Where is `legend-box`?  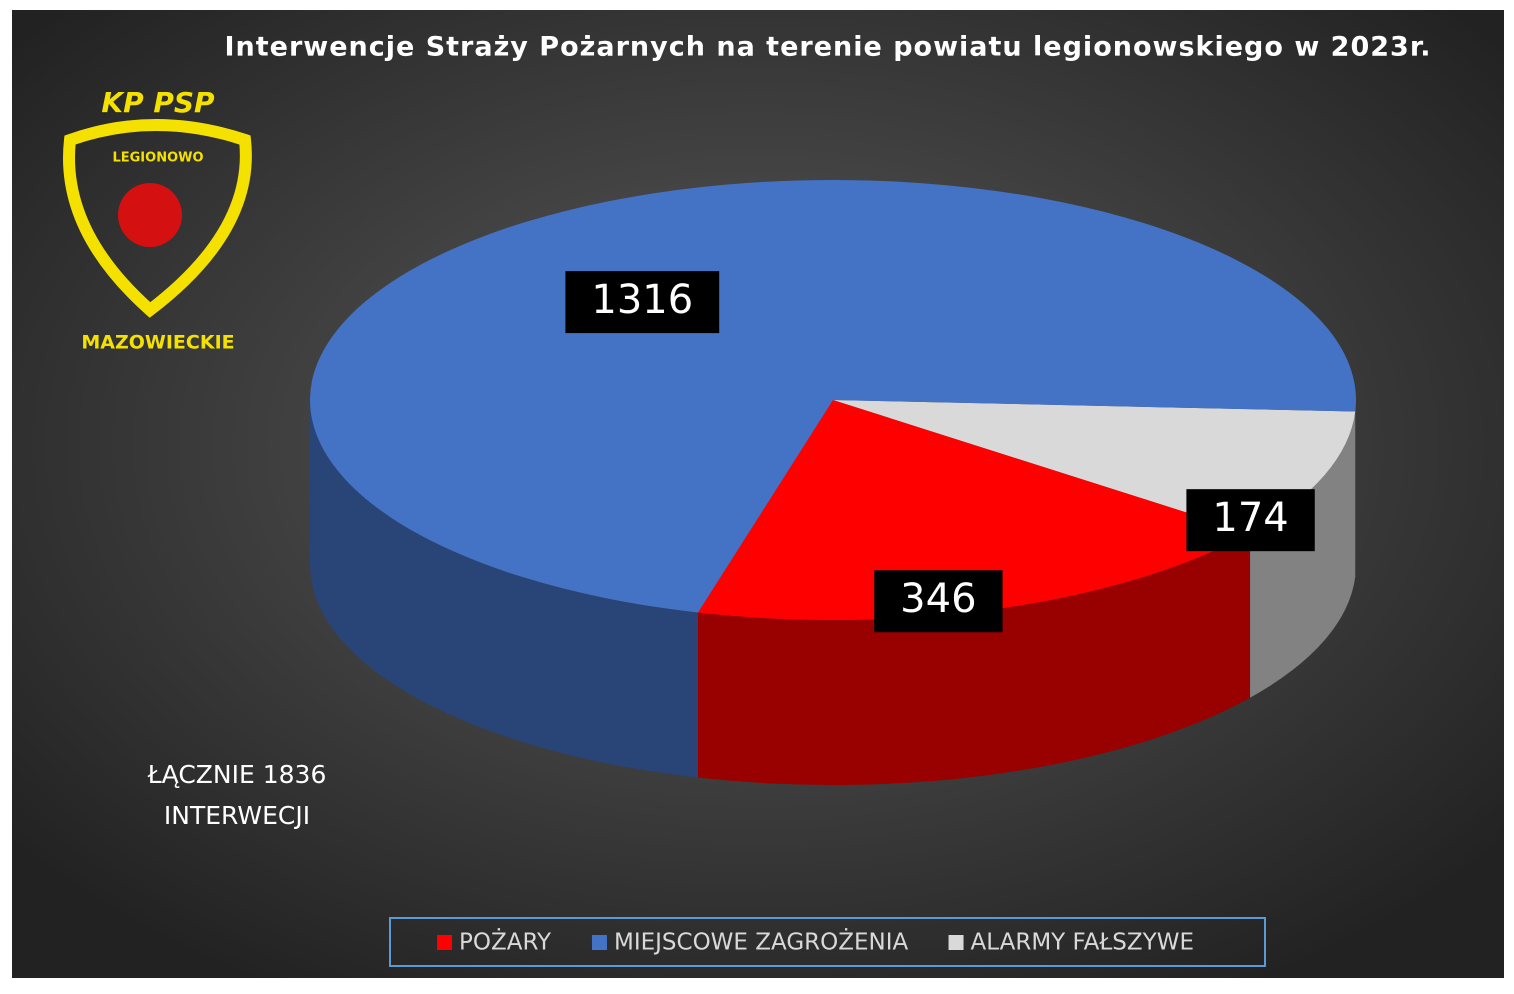 legend-box is located at coordinates (827, 942).